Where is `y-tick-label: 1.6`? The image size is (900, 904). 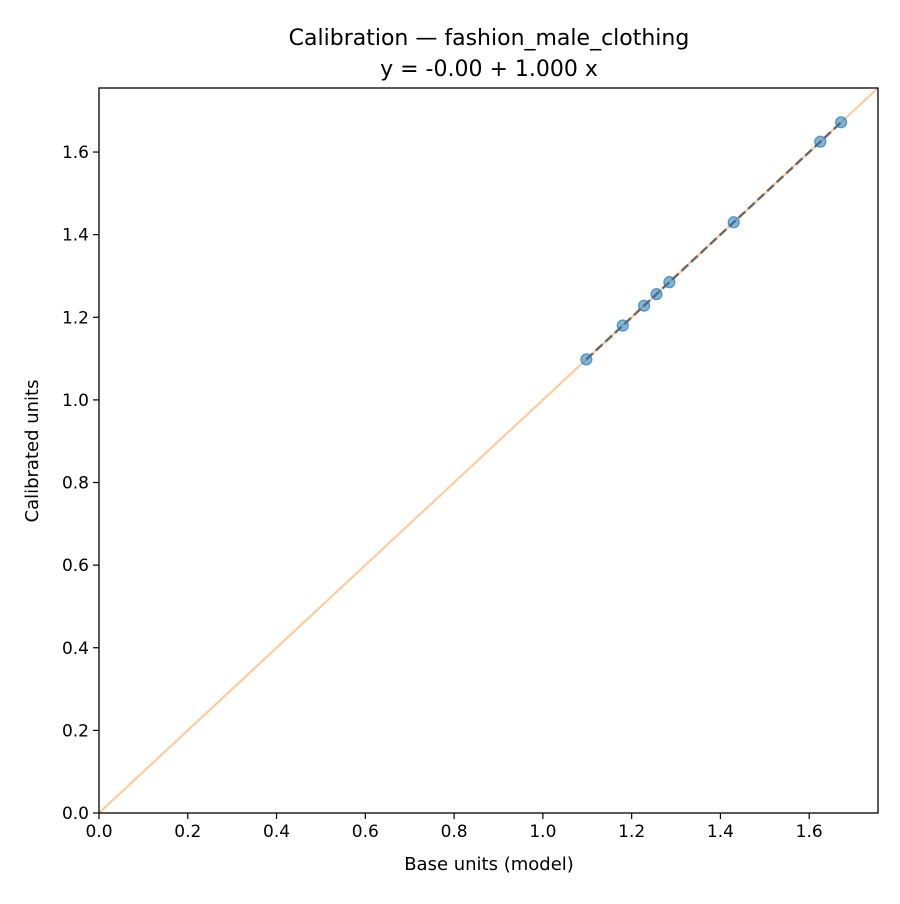
y-tick-label: 1.6 is located at coordinates (75, 153).